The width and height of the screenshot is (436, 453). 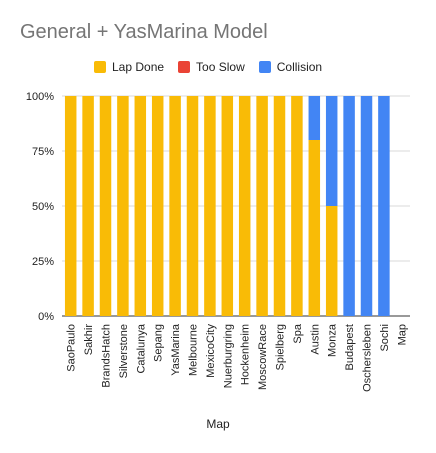 What do you see at coordinates (350, 347) in the screenshot?
I see `x-tick-label: Budapest` at bounding box center [350, 347].